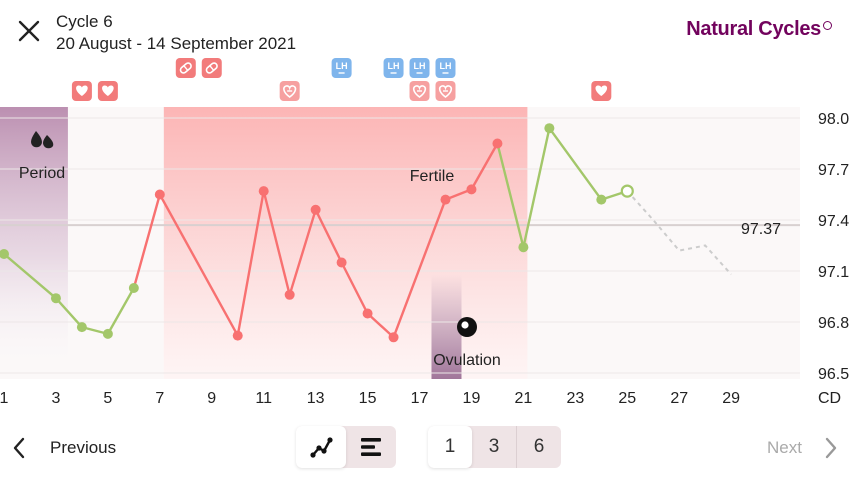  I want to click on ovulation-band, so click(446, 327).